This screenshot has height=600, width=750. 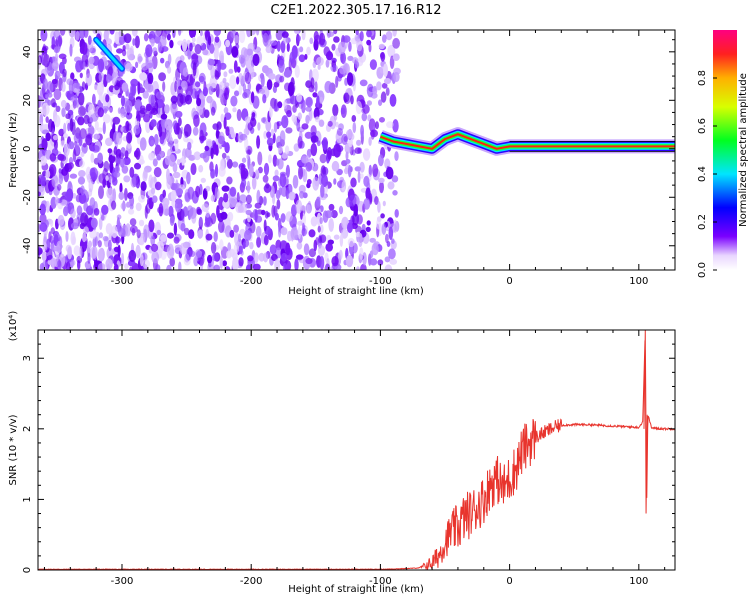 I want to click on signal-core, so click(x=527, y=141).